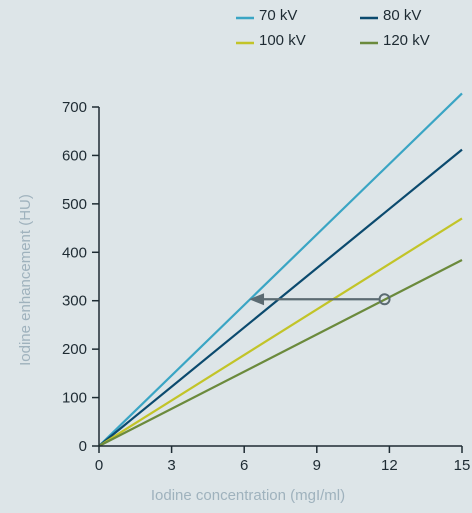 The width and height of the screenshot is (472, 513). Describe the element at coordinates (74, 155) in the screenshot. I see `y-tick-label: 600` at that location.